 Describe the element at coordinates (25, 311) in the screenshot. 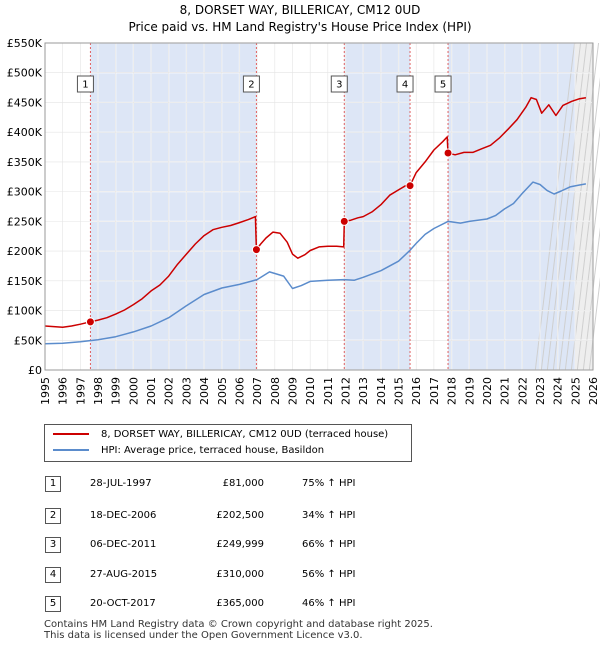

I see `y-tick-label: £100K` at that location.